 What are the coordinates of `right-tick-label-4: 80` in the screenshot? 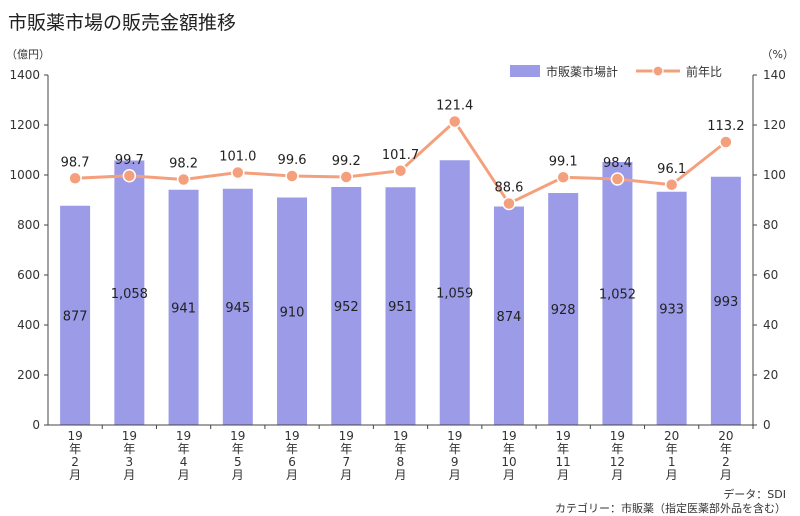 It's located at (770, 225).